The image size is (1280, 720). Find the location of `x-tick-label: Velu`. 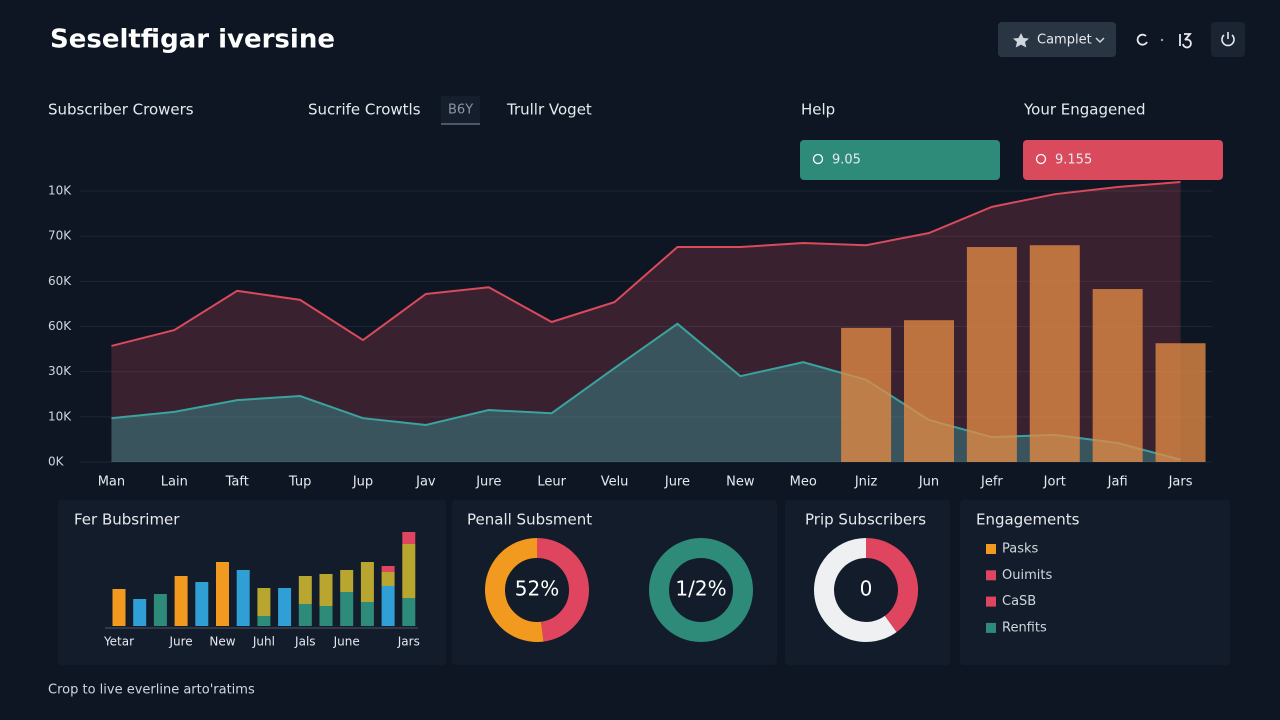

x-tick-label: Velu is located at coordinates (615, 482).